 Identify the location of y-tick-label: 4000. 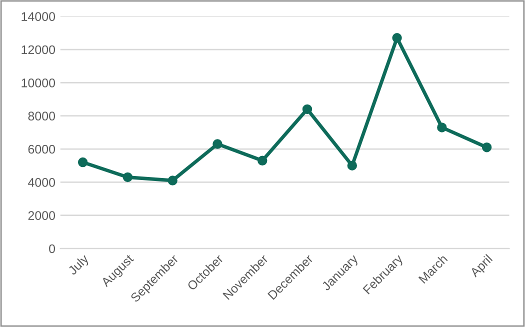
(42, 182).